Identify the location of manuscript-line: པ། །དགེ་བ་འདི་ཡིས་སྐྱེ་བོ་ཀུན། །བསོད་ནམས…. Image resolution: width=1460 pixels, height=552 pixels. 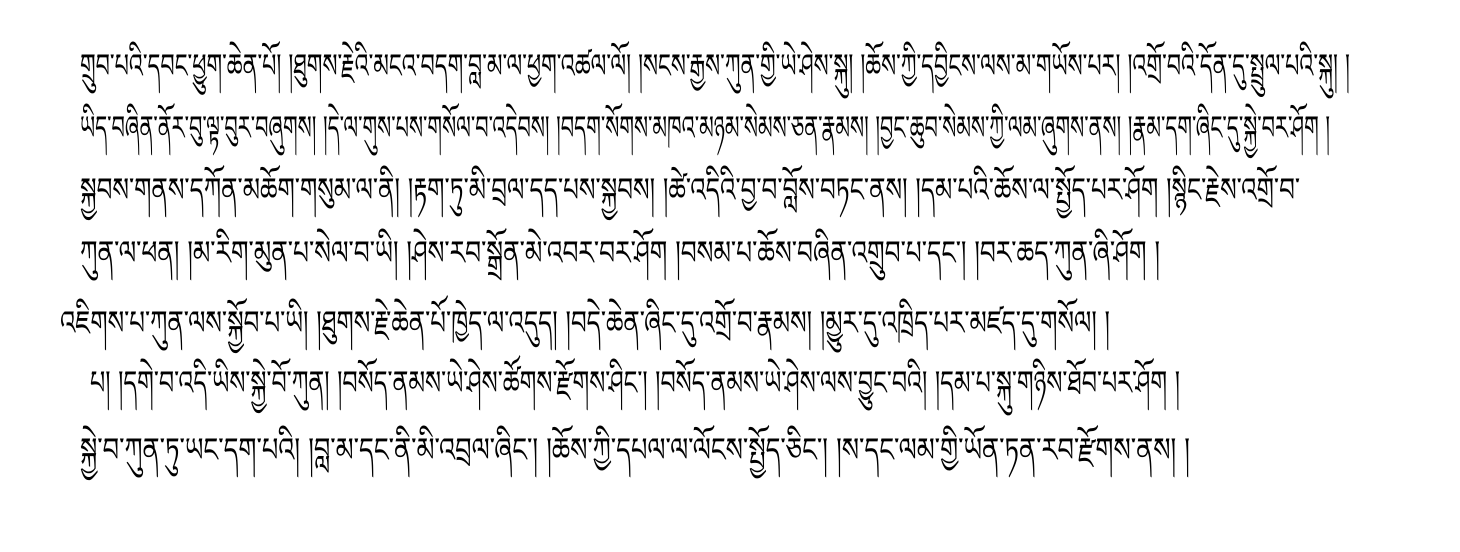
(635, 385).